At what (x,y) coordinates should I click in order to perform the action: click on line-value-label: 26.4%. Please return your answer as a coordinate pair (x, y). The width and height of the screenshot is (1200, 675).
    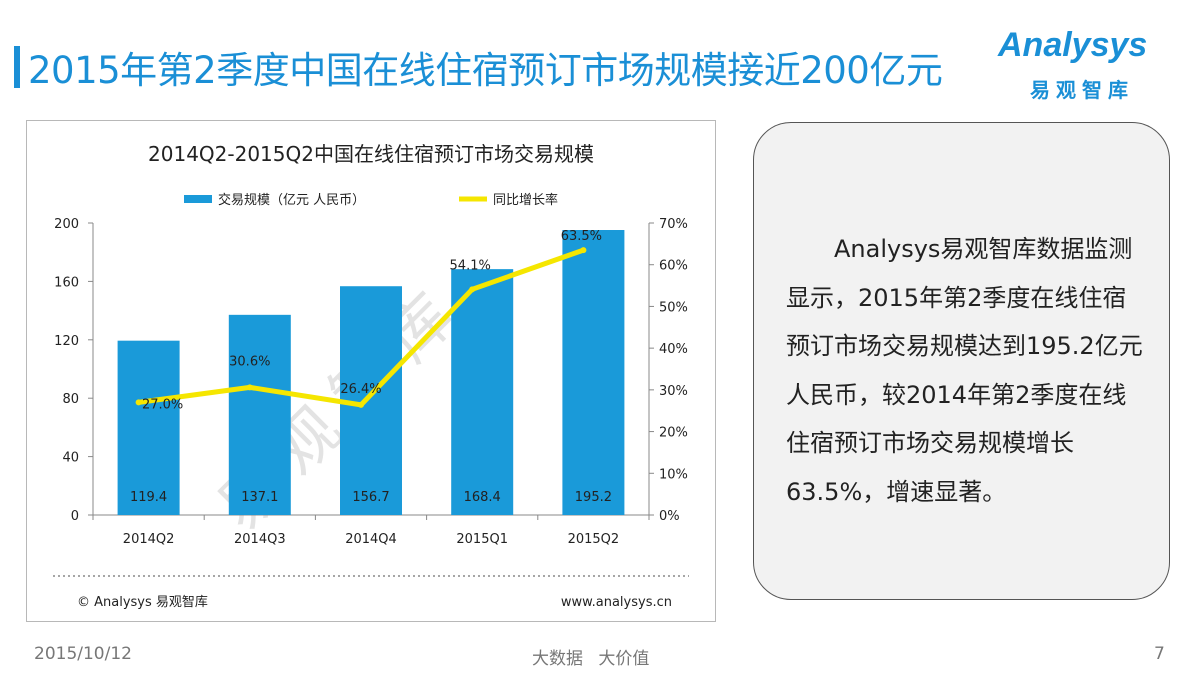
    Looking at the image, I should click on (360, 389).